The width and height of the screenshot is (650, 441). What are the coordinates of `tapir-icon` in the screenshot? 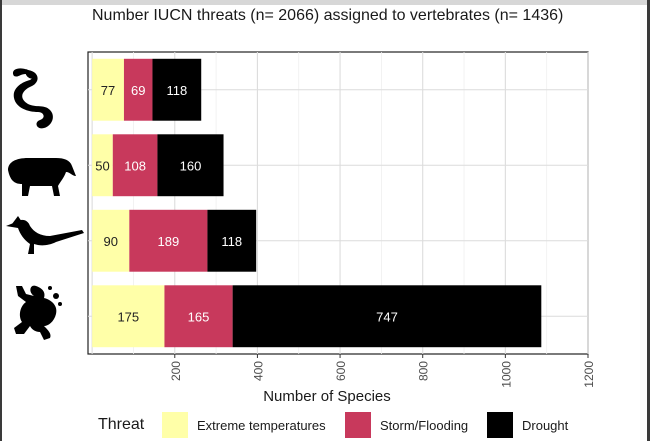 It's located at (42, 177).